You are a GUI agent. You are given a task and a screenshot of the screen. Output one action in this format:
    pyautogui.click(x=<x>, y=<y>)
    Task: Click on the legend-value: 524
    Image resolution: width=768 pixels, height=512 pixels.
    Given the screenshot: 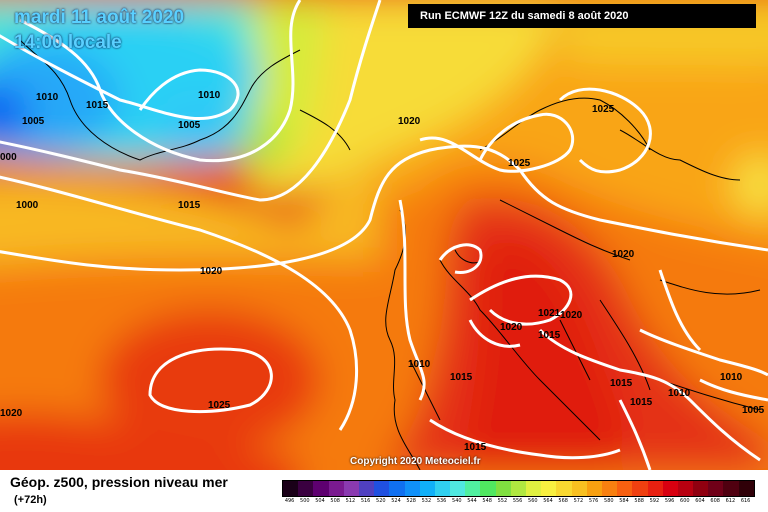 What is the action you would take?
    pyautogui.click(x=396, y=501)
    